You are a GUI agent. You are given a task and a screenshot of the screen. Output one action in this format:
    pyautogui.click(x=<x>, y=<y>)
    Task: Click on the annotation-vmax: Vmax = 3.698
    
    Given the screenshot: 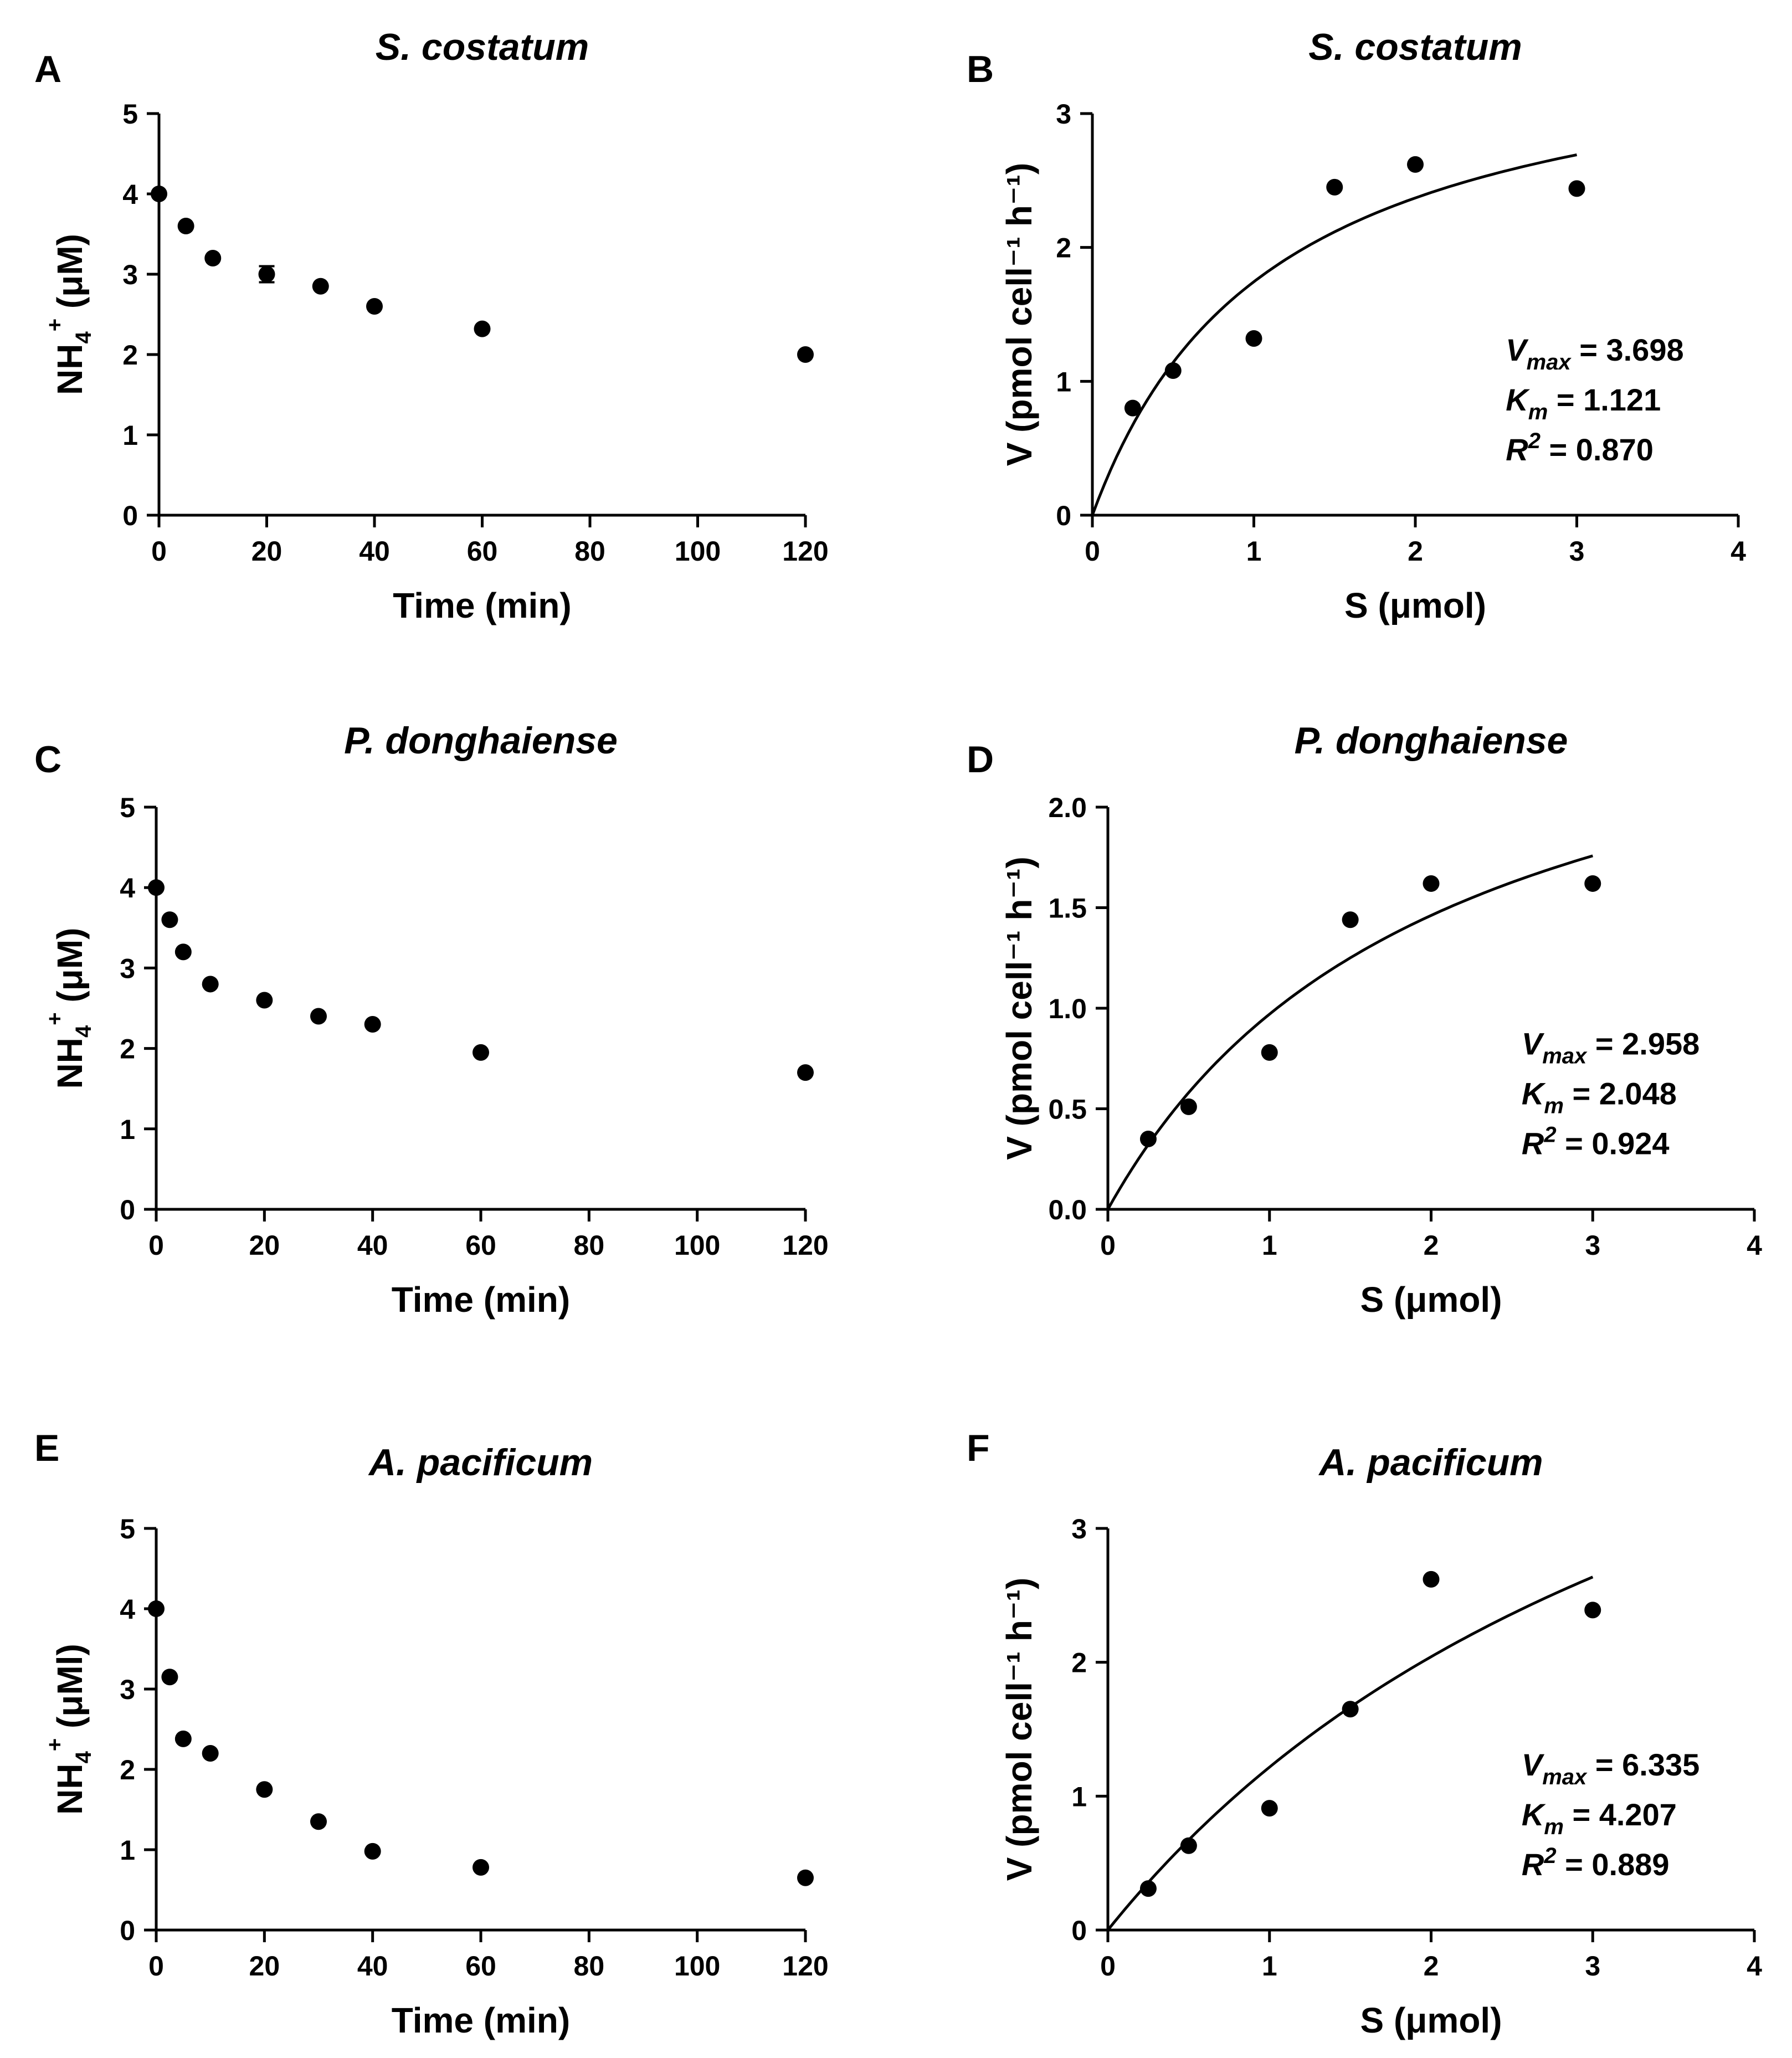 What is the action you would take?
    pyautogui.click(x=1595, y=353)
    